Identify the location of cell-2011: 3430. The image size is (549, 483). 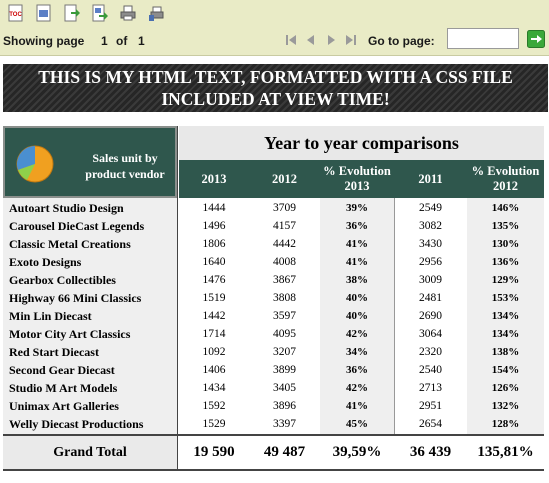
(430, 244).